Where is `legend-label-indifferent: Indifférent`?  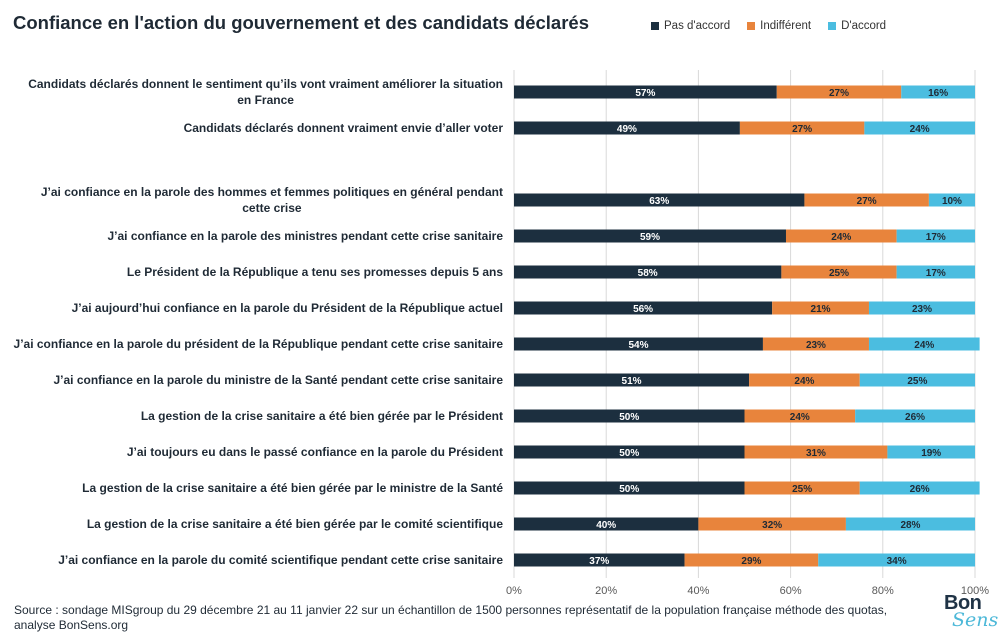
legend-label-indifferent: Indifférent is located at coordinates (786, 26).